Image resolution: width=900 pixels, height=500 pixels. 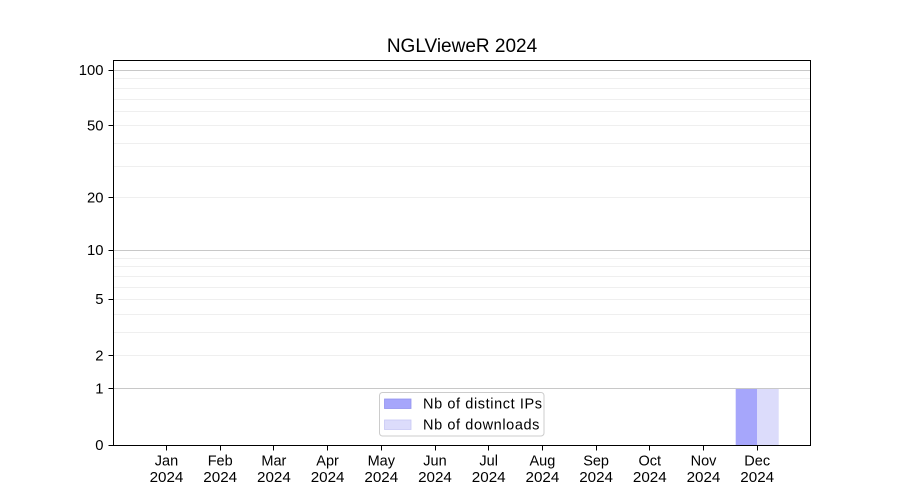 I want to click on svg-text: Sep, so click(x=596, y=462).